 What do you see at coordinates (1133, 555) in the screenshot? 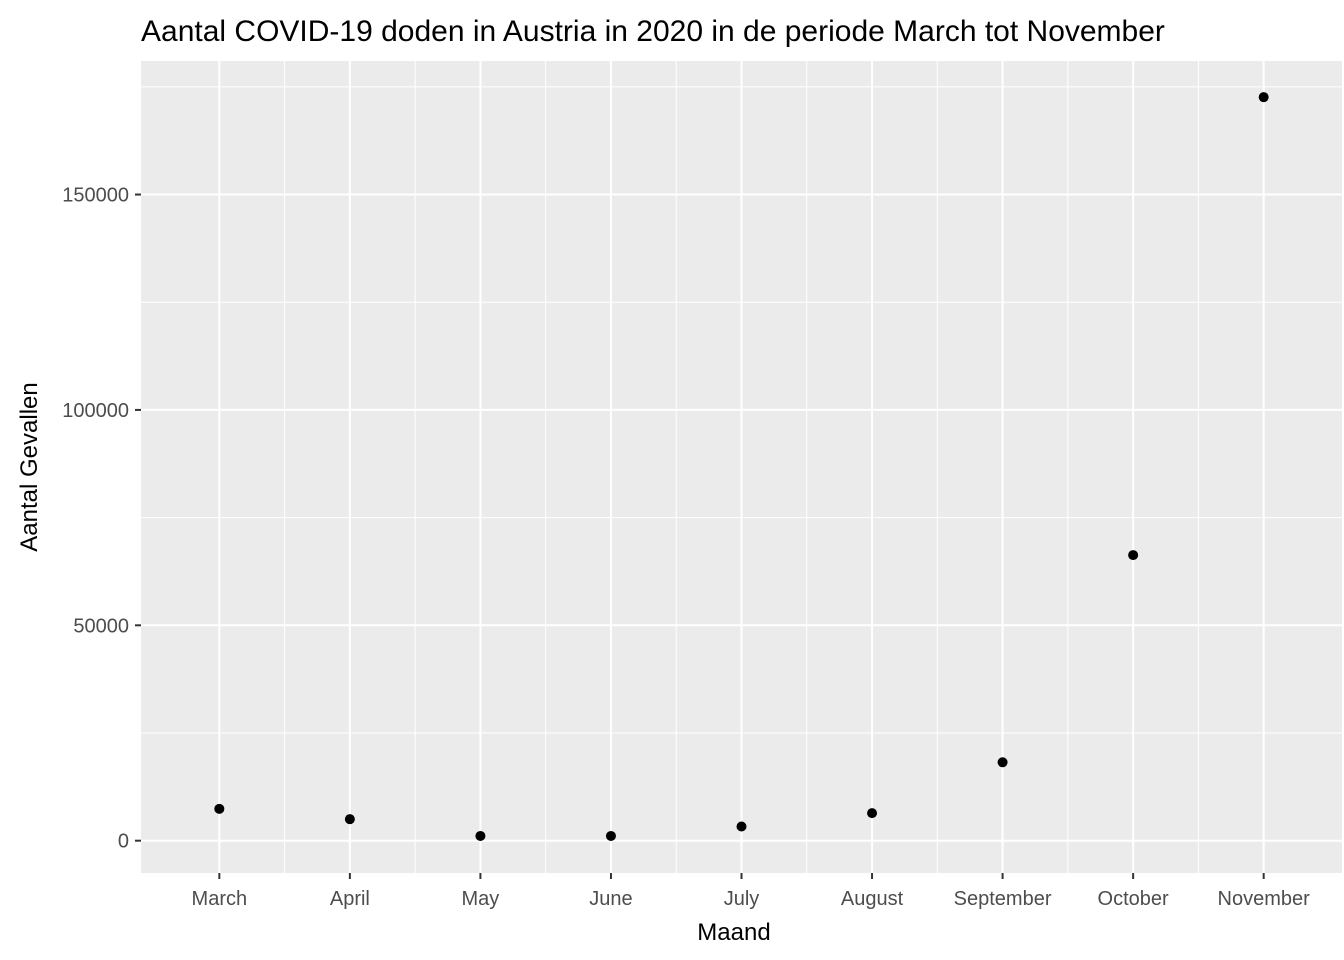
I see `data-point-october` at bounding box center [1133, 555].